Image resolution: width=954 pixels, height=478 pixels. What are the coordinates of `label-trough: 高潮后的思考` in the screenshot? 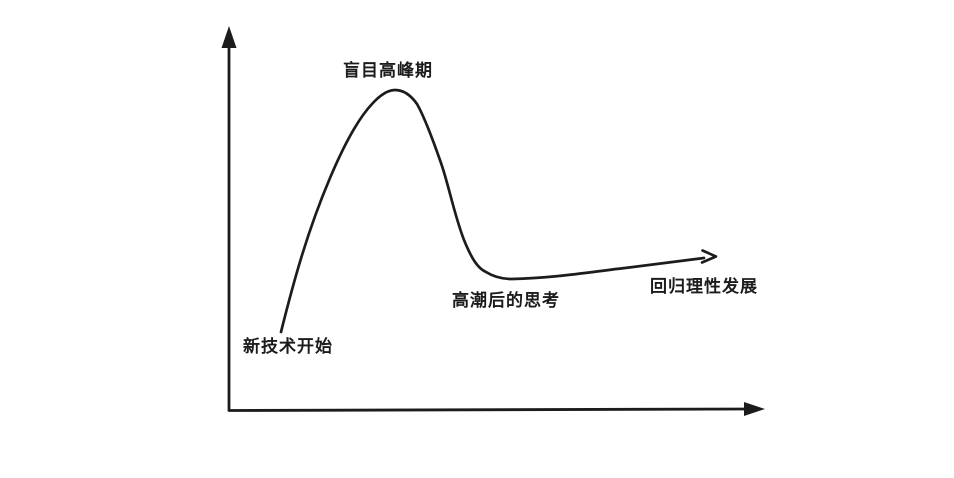 It's located at (506, 300).